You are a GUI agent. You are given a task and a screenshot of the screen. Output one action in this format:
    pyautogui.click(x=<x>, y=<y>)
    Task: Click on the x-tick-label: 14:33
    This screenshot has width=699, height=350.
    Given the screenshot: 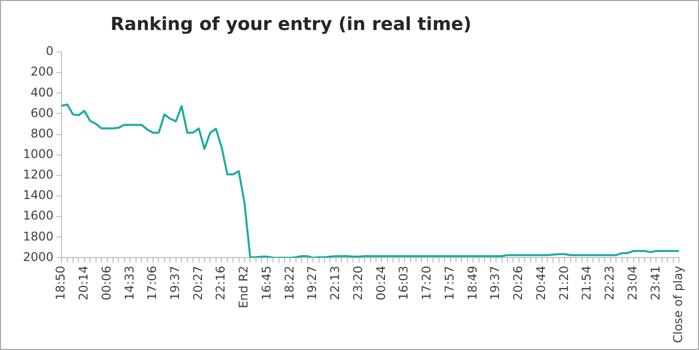 What is the action you would take?
    pyautogui.click(x=129, y=283)
    